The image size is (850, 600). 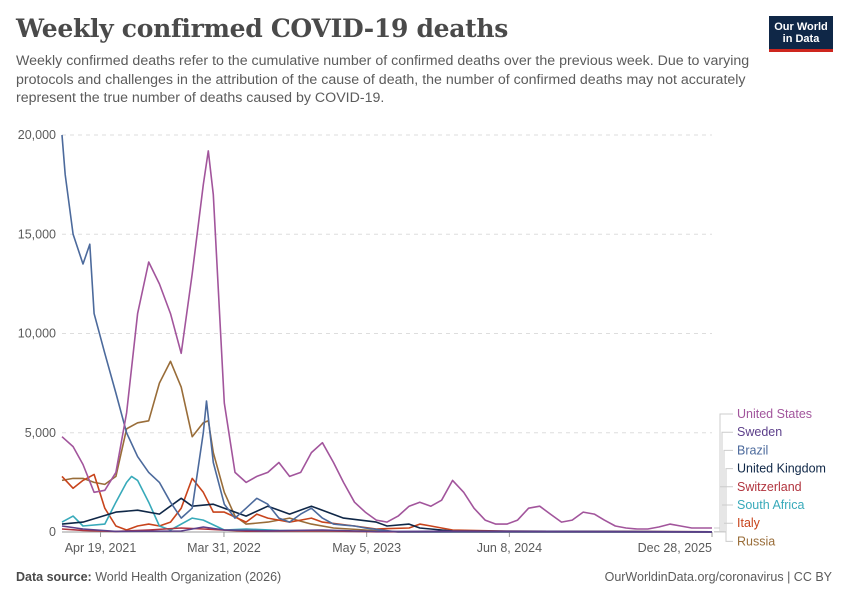 What do you see at coordinates (366, 548) in the screenshot?
I see `x-tick-label: May 5, 2023` at bounding box center [366, 548].